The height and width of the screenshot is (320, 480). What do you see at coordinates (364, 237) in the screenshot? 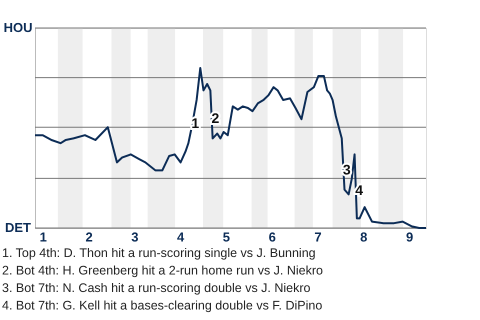
I see `x-tick-label: 8` at bounding box center [364, 237].